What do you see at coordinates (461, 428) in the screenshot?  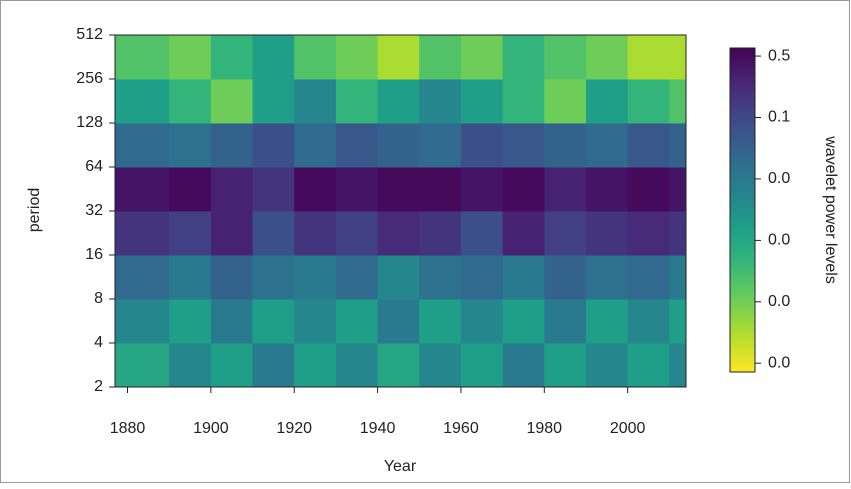 I see `x-tick-label: 1960` at bounding box center [461, 428].